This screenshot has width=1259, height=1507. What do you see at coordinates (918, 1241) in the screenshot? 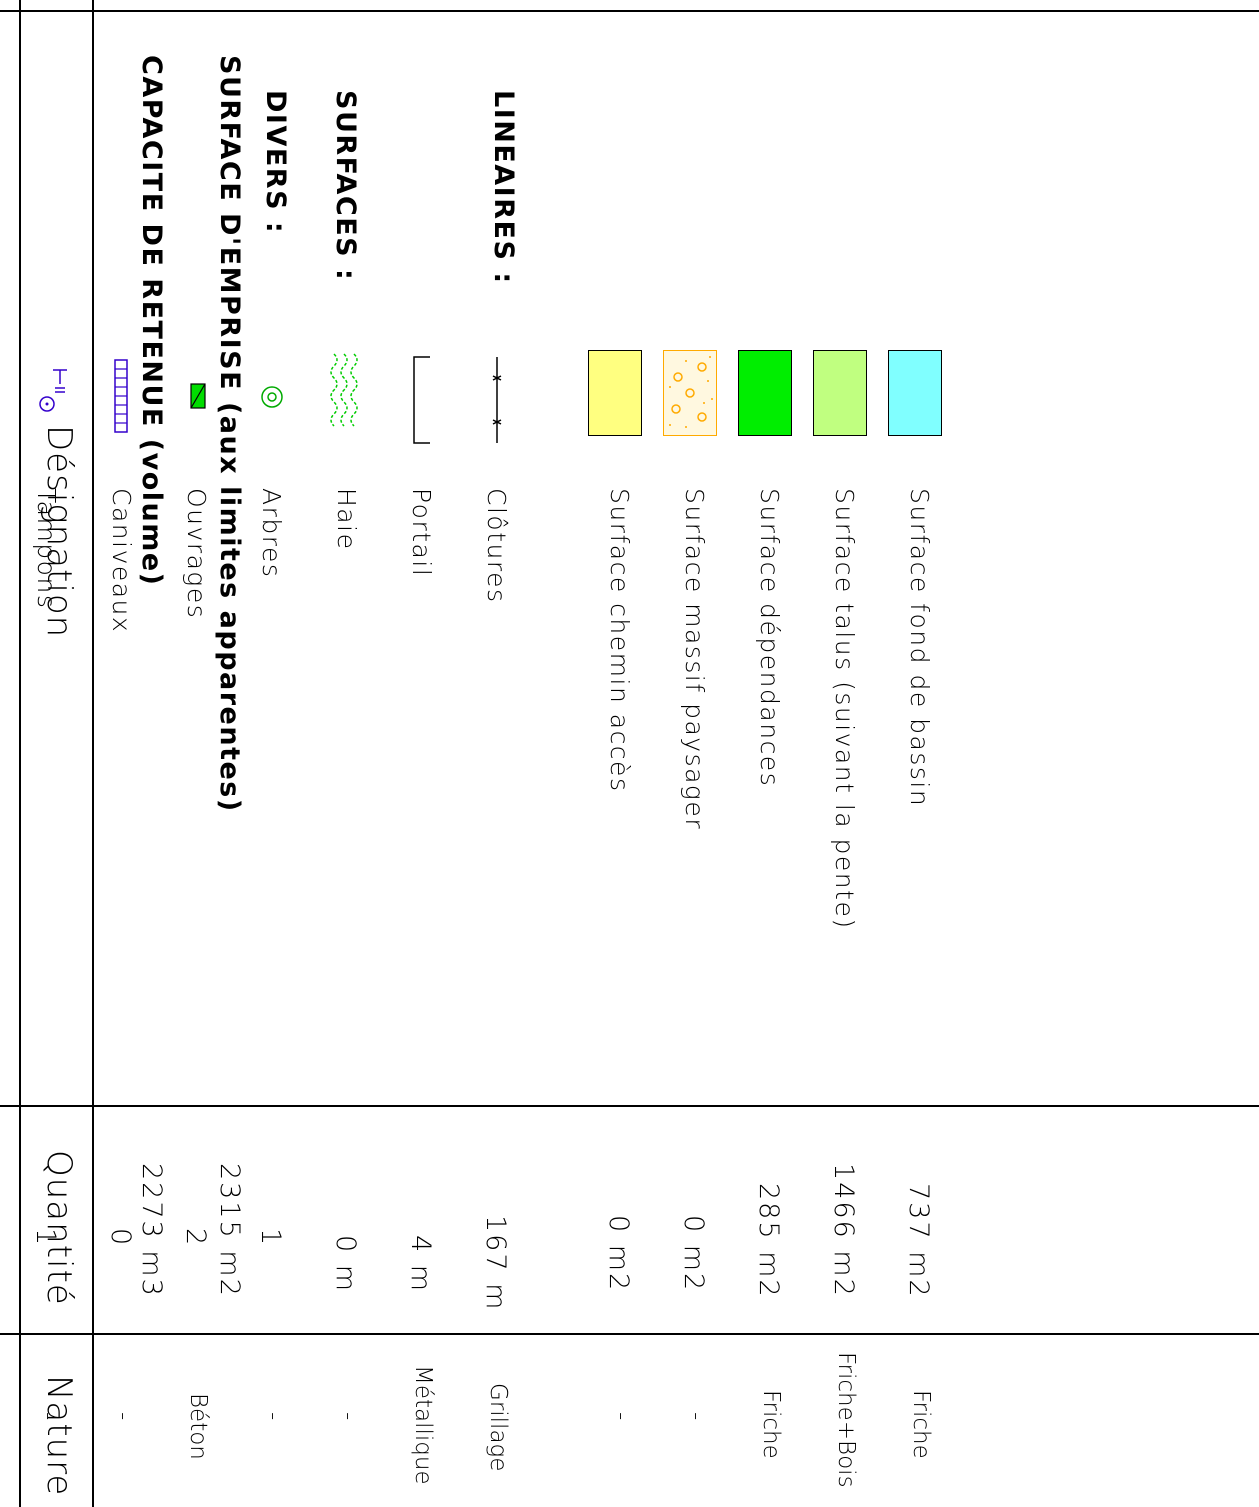
I see `surface-fond-quantity: 737 m2` at bounding box center [918, 1241].